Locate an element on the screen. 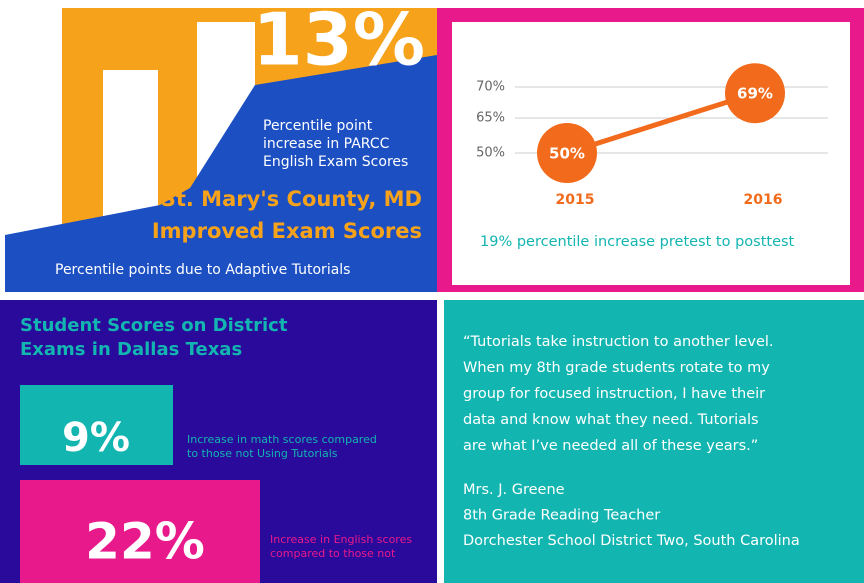 The image size is (864, 583). line is located at coordinates (661, 123).